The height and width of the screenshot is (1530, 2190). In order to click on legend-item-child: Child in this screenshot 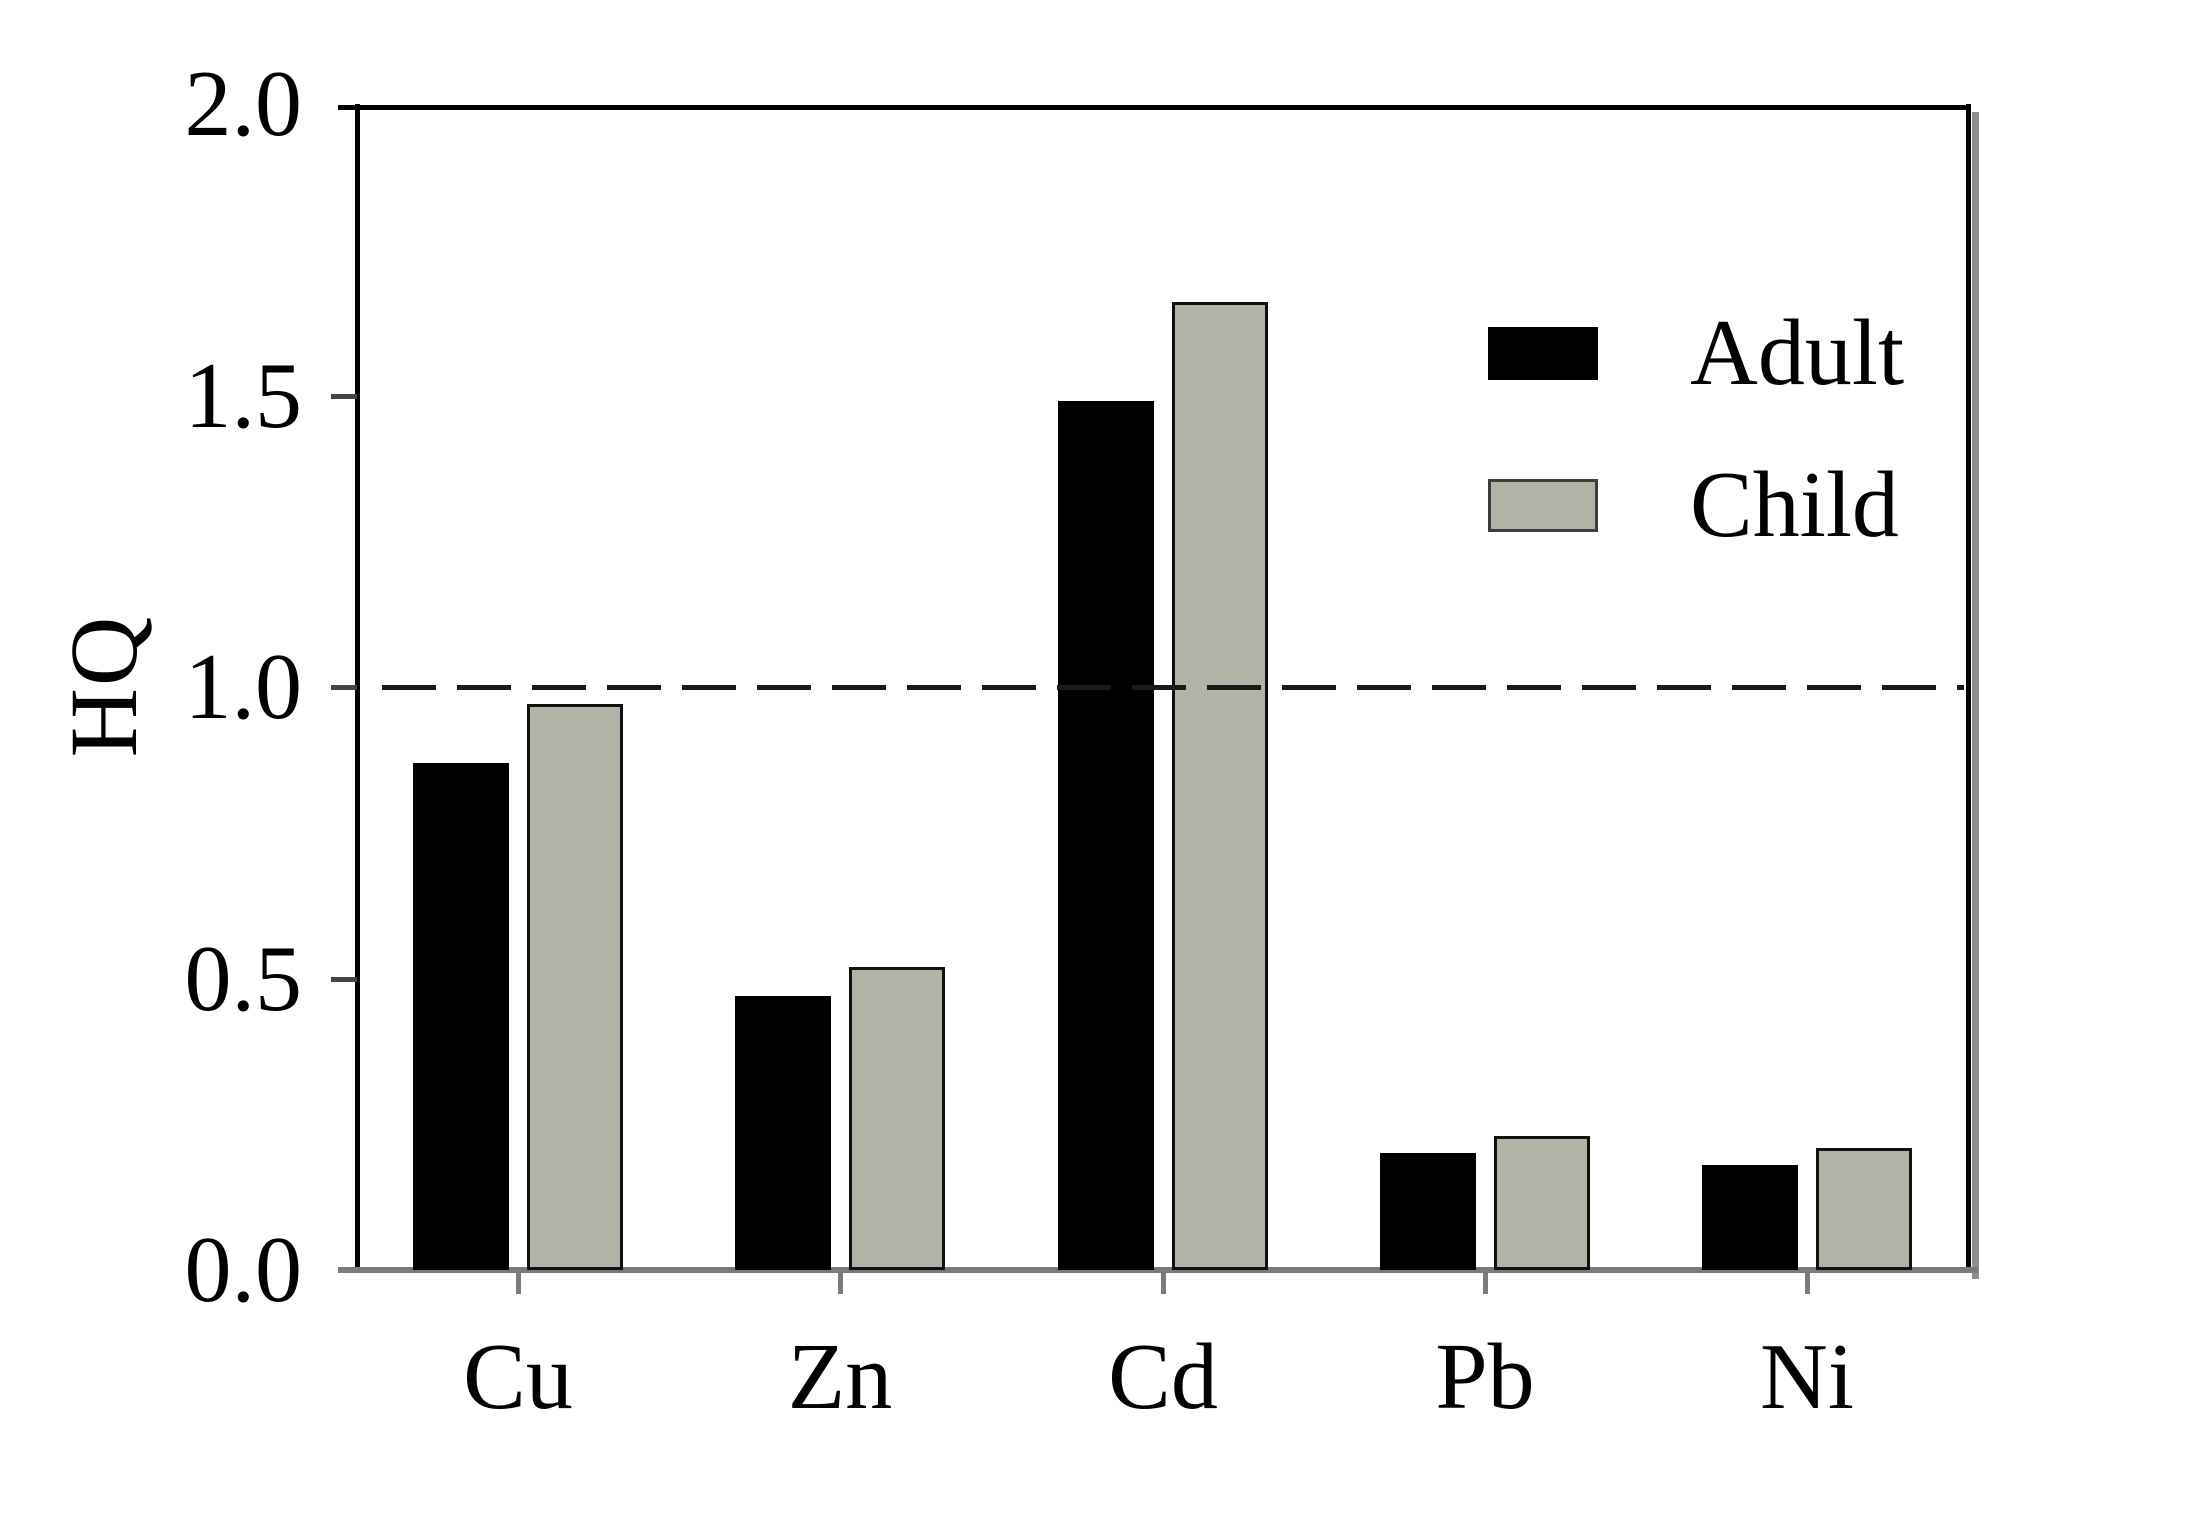, I will do `click(1696, 505)`.